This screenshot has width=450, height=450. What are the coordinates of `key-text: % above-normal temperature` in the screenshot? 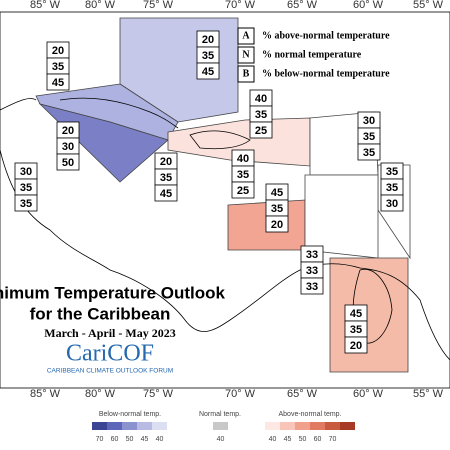 It's located at (326, 35).